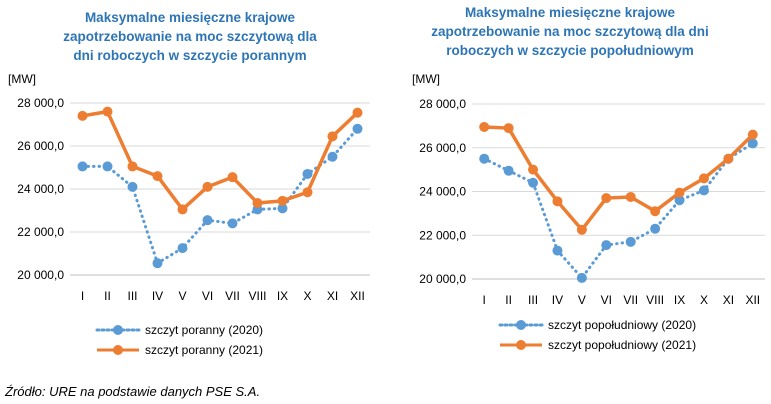  Describe the element at coordinates (655, 300) in the screenshot. I see `x-tick-label: VIII` at that location.